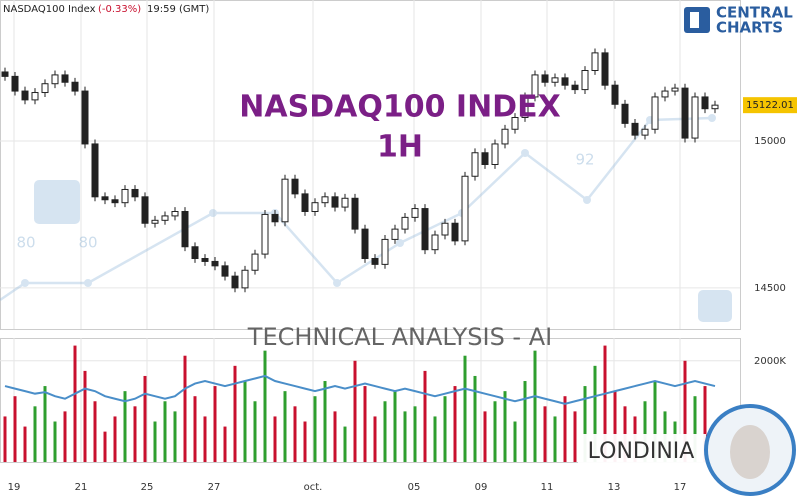 The image size is (800, 500). I want to click on last-price-label: 15122.01, so click(770, 105).